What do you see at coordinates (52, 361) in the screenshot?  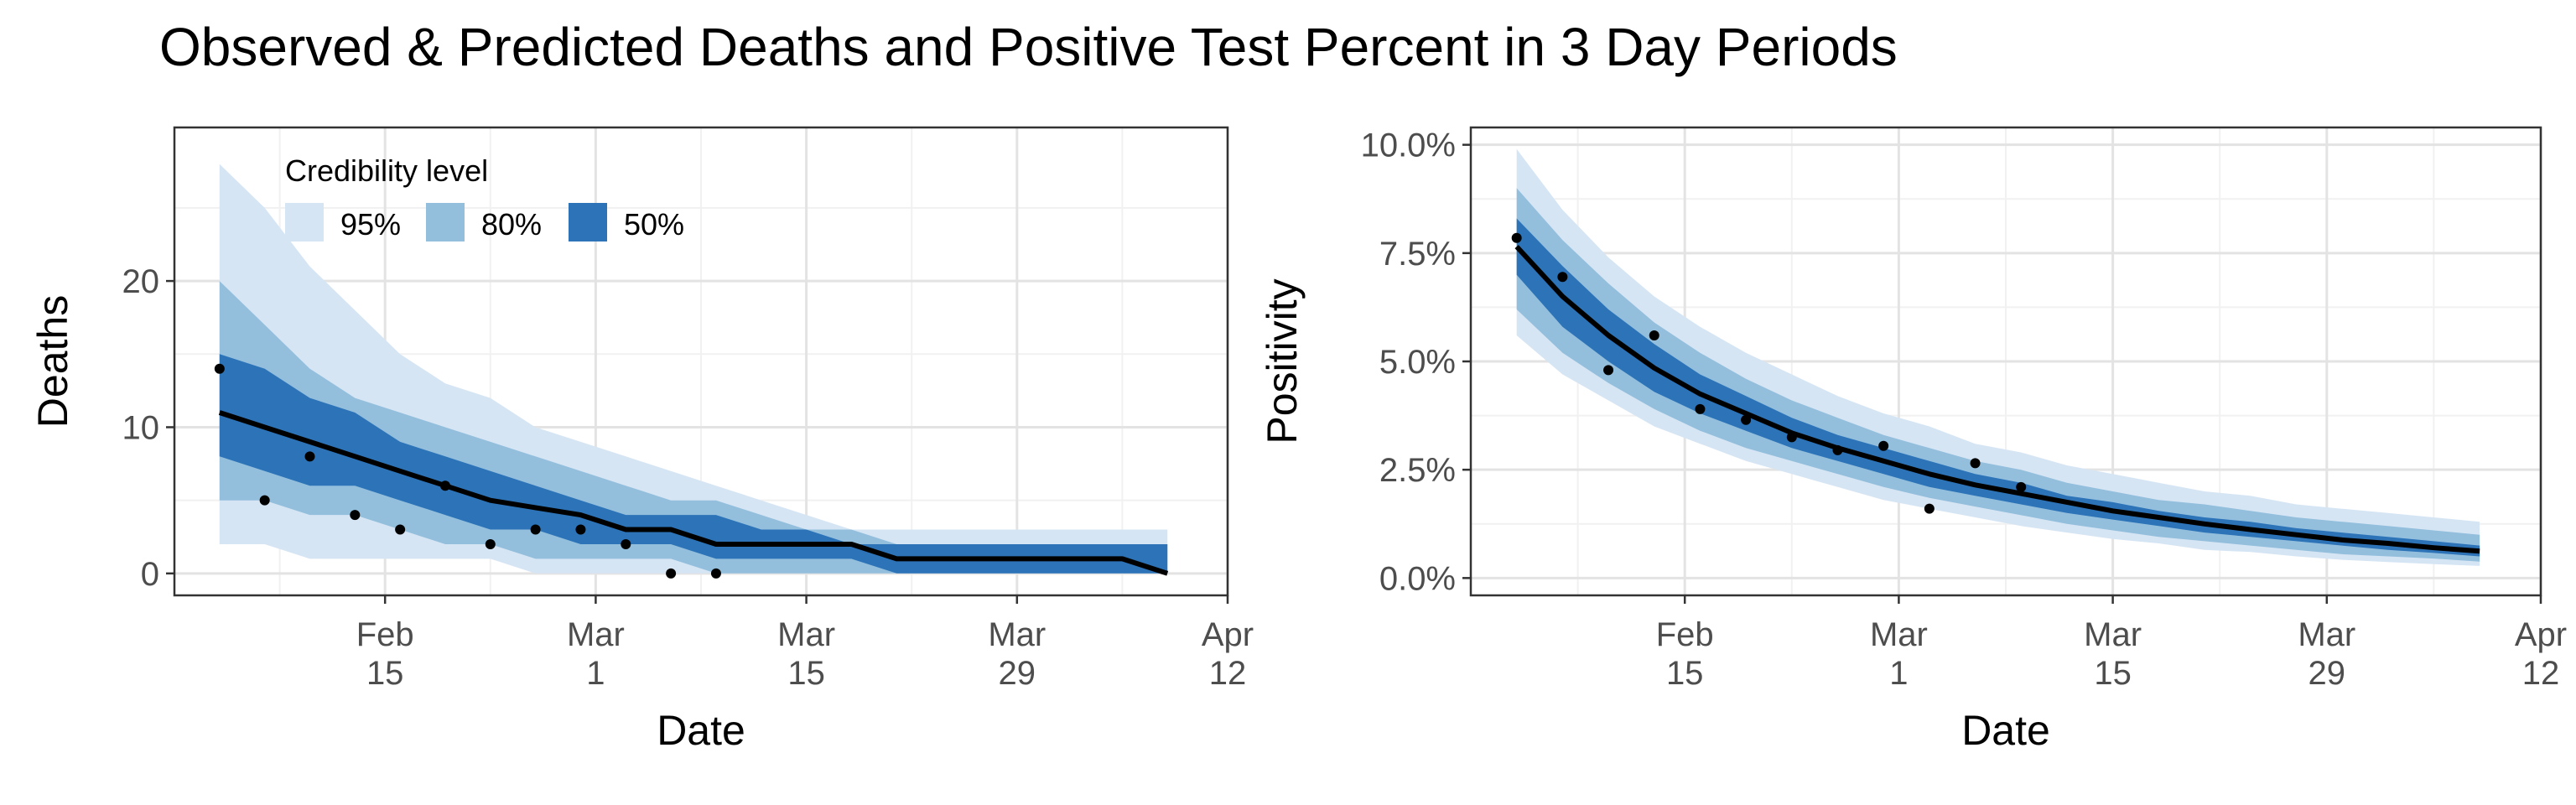 I see `y-axis-title: Deaths` at bounding box center [52, 361].